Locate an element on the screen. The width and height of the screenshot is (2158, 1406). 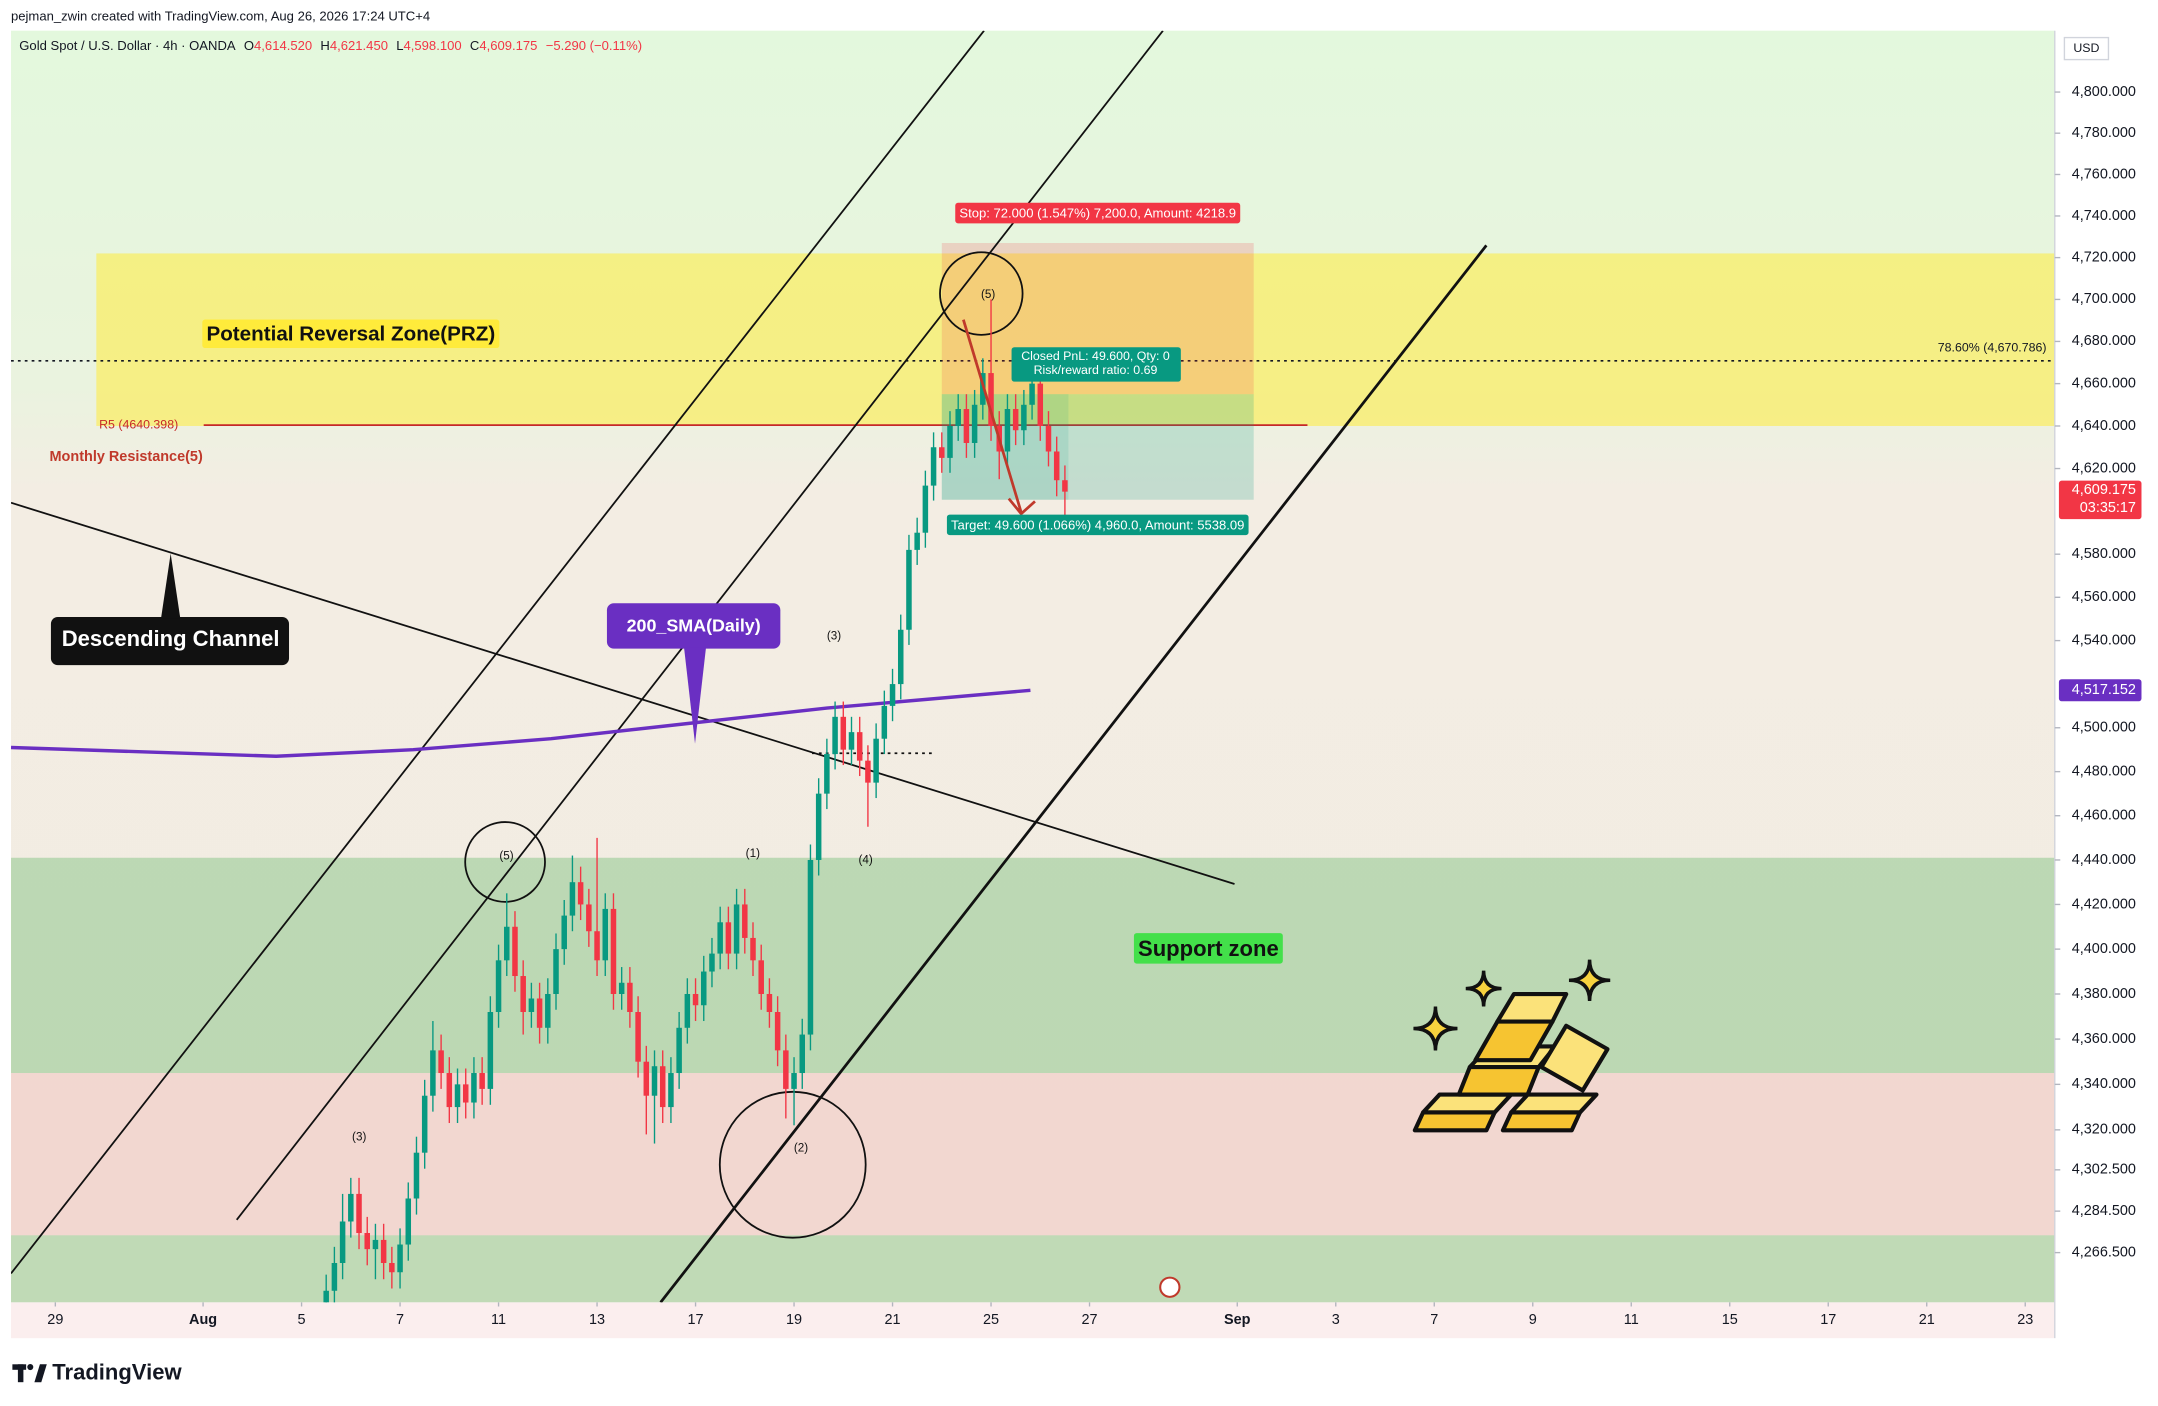
sparkles is located at coordinates (1512, 1005).